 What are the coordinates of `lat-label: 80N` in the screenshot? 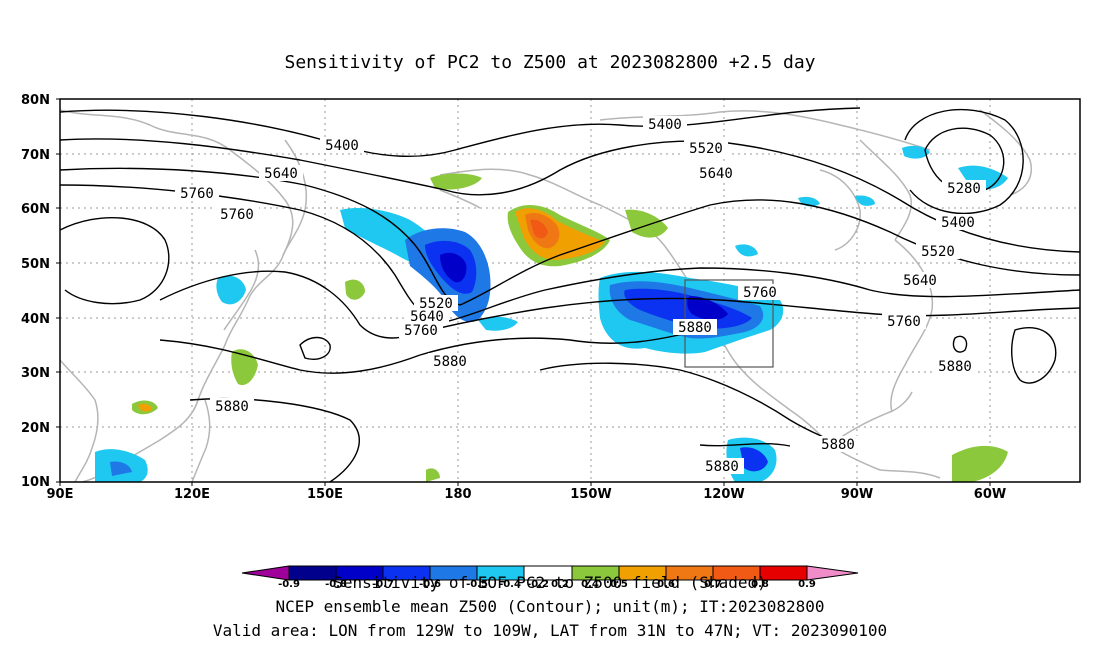 It's located at (35, 100).